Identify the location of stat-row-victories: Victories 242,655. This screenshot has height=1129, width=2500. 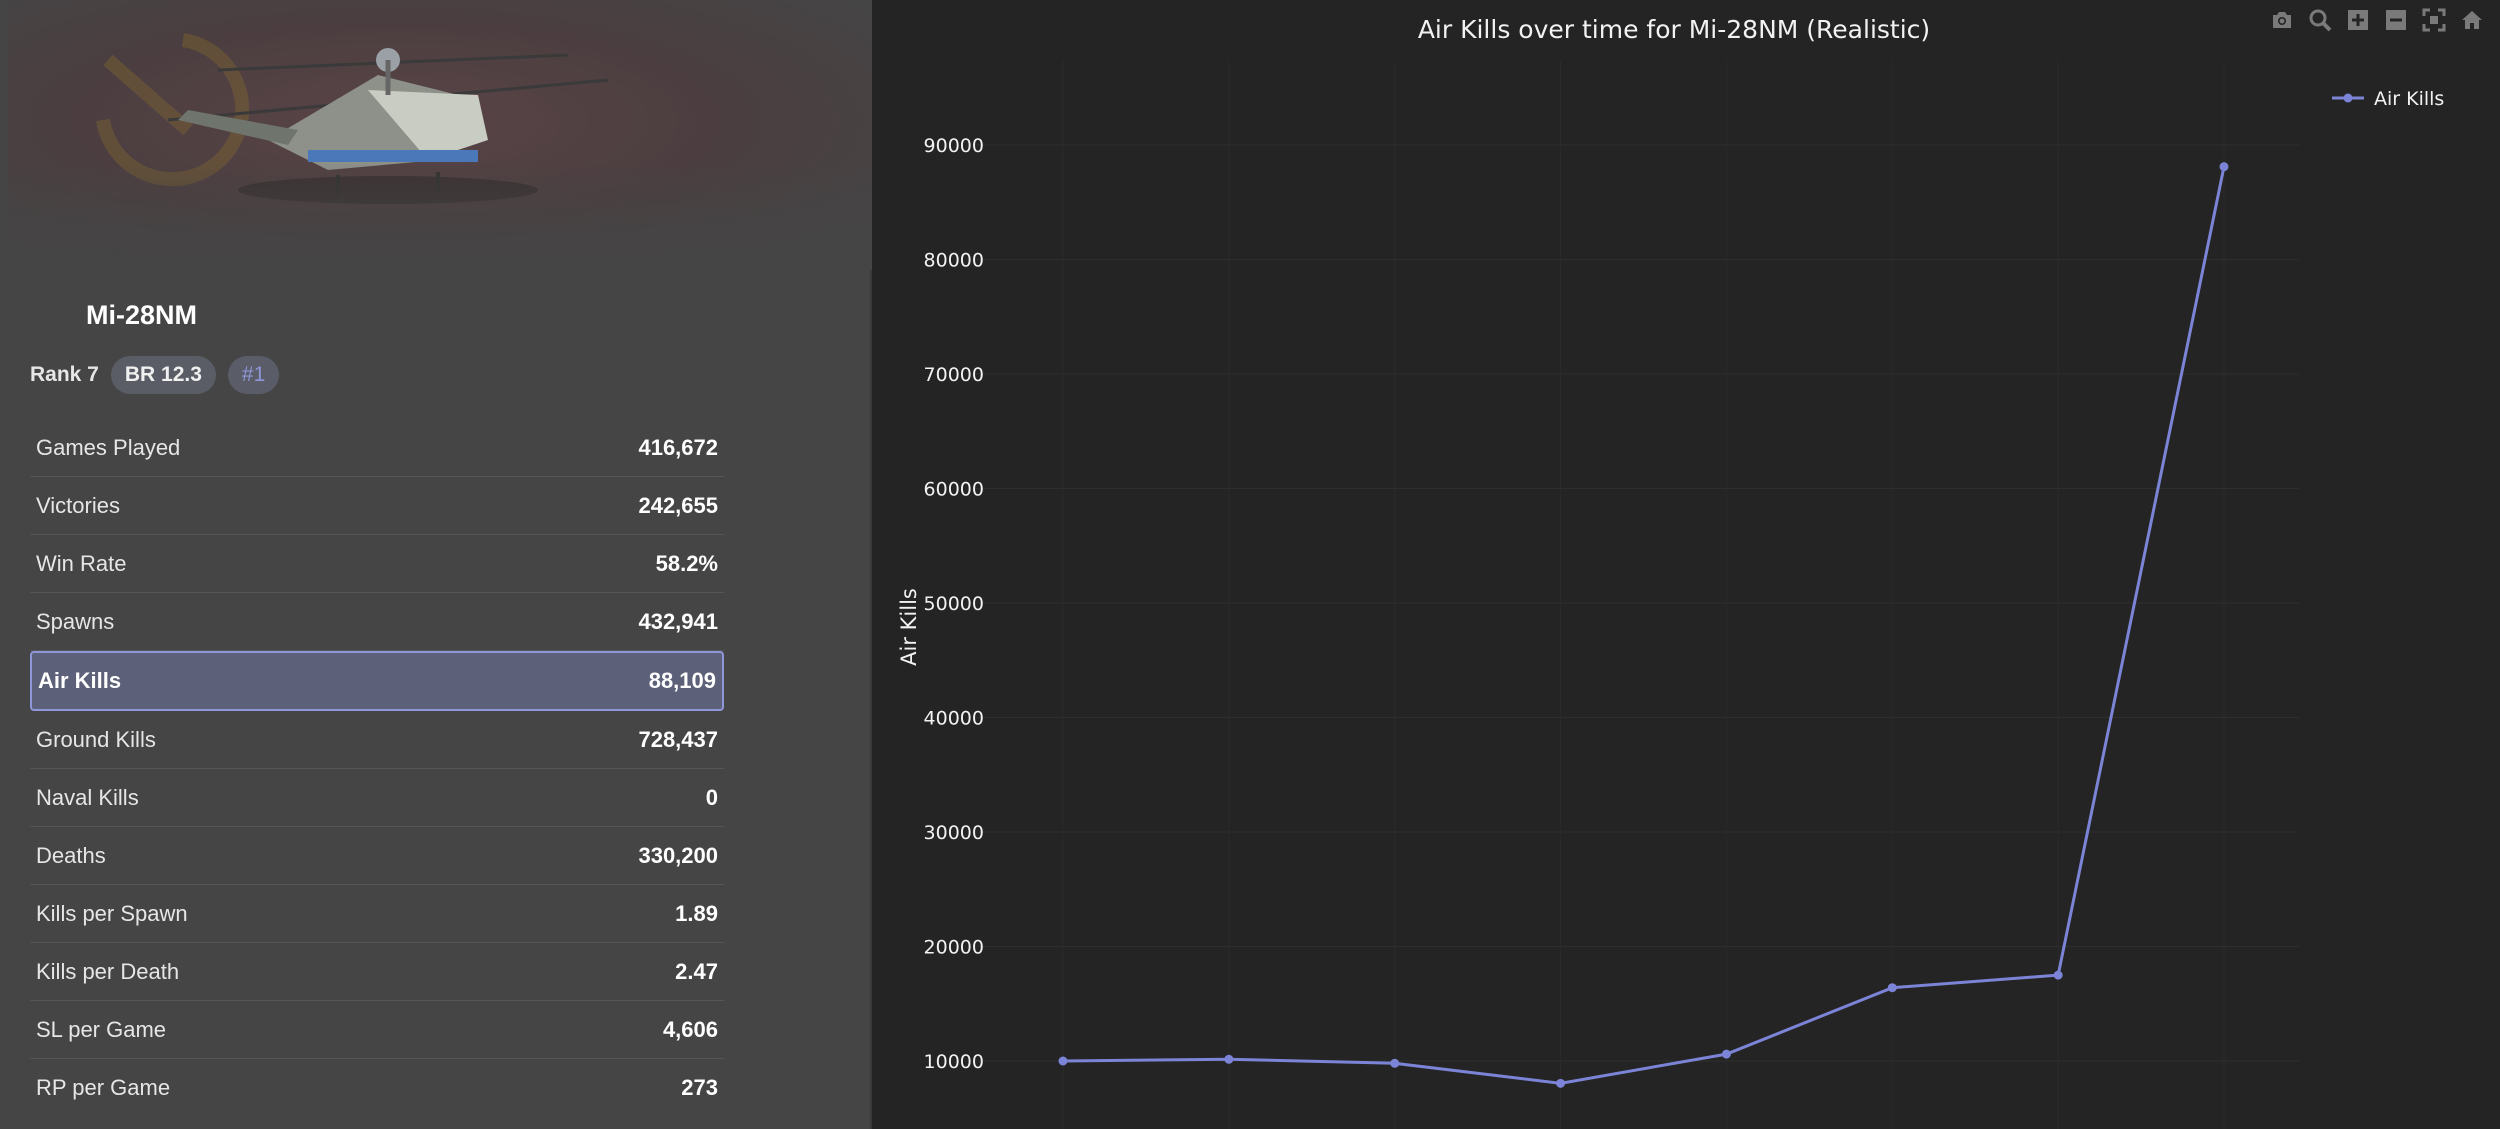
(377, 506).